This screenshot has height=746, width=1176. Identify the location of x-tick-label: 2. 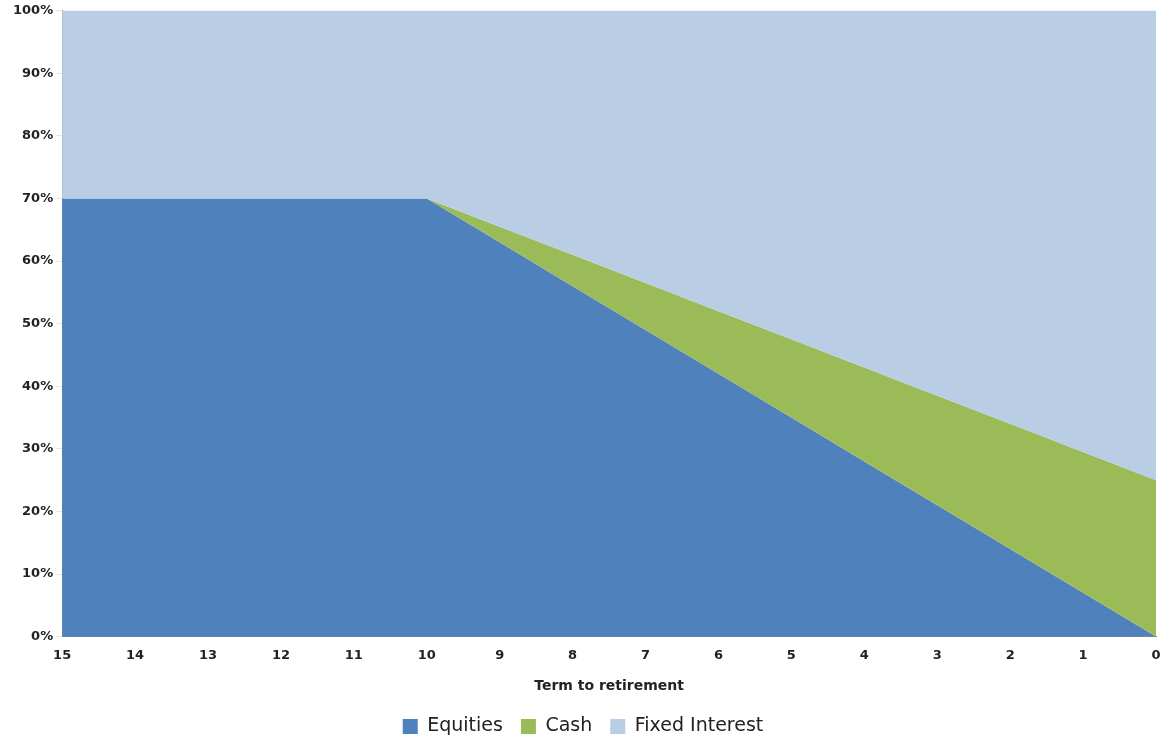
(1010, 654).